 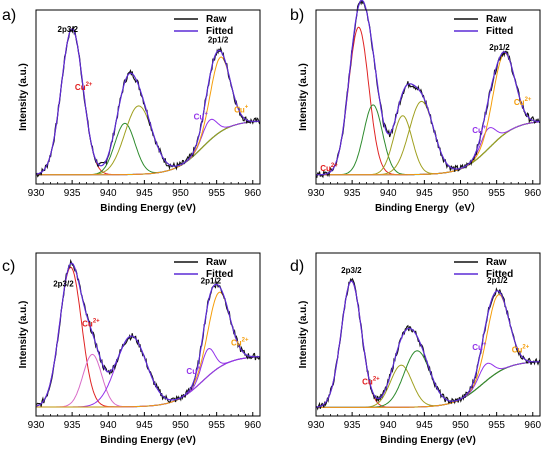 What do you see at coordinates (297, 266) in the screenshot?
I see `panel-letter: d)` at bounding box center [297, 266].